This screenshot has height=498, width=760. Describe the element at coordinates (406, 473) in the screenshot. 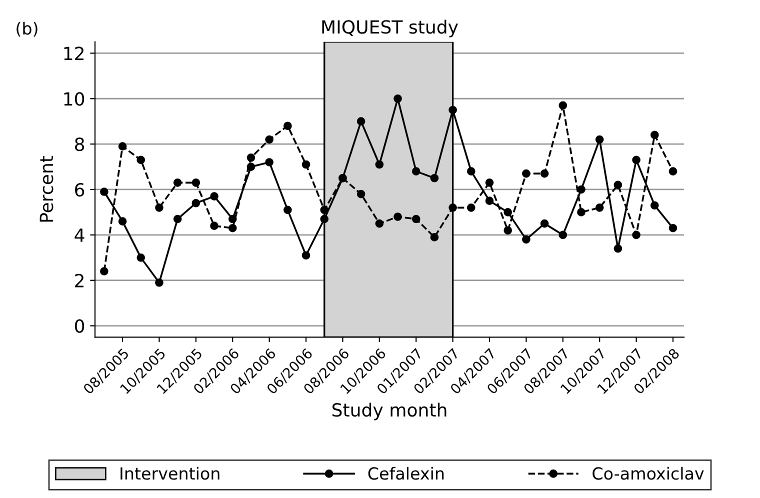

I see `legend-label: Cefalexin` at that location.